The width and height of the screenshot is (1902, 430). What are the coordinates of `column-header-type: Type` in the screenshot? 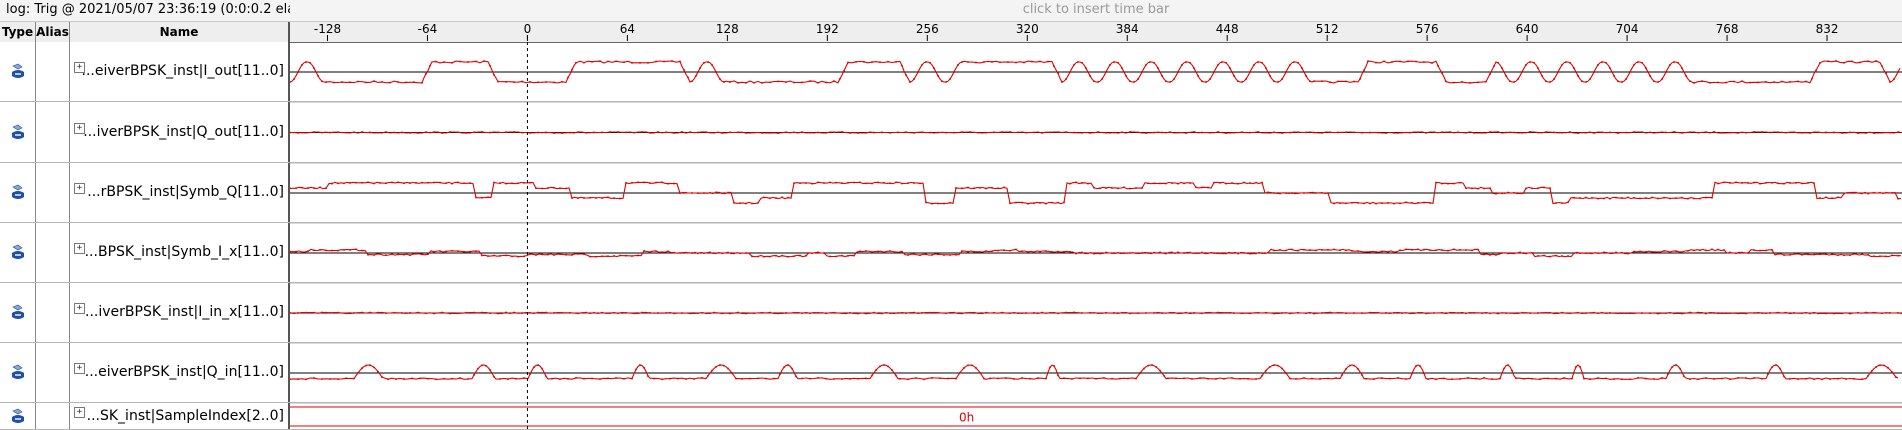 It's located at (18, 32).